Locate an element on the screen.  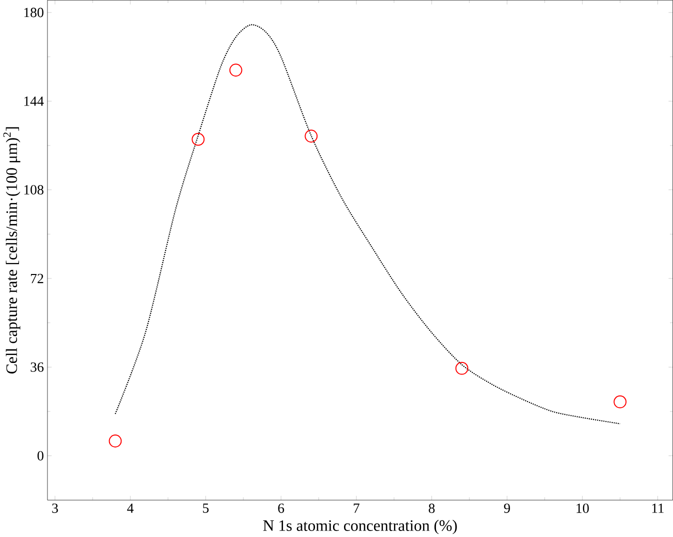
x-tick-label: 10 is located at coordinates (582, 508).